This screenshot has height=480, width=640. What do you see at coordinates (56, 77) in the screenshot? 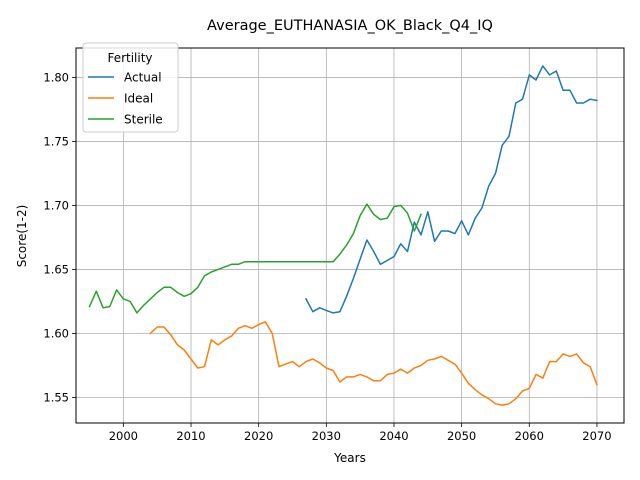
I see `y-tick-label: 1.80` at bounding box center [56, 77].